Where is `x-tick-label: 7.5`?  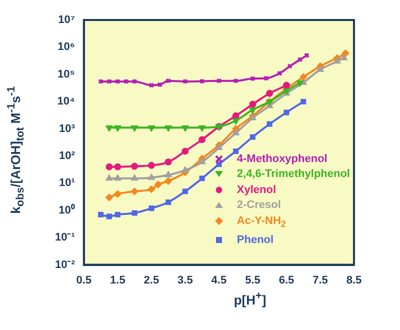 x-tick-label: 7.5 is located at coordinates (320, 280).